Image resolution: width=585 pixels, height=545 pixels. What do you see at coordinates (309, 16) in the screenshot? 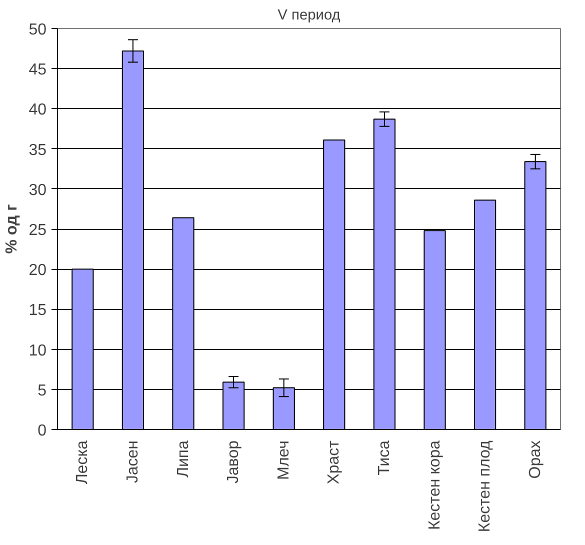
I see `chart-title: V период` at bounding box center [309, 16].